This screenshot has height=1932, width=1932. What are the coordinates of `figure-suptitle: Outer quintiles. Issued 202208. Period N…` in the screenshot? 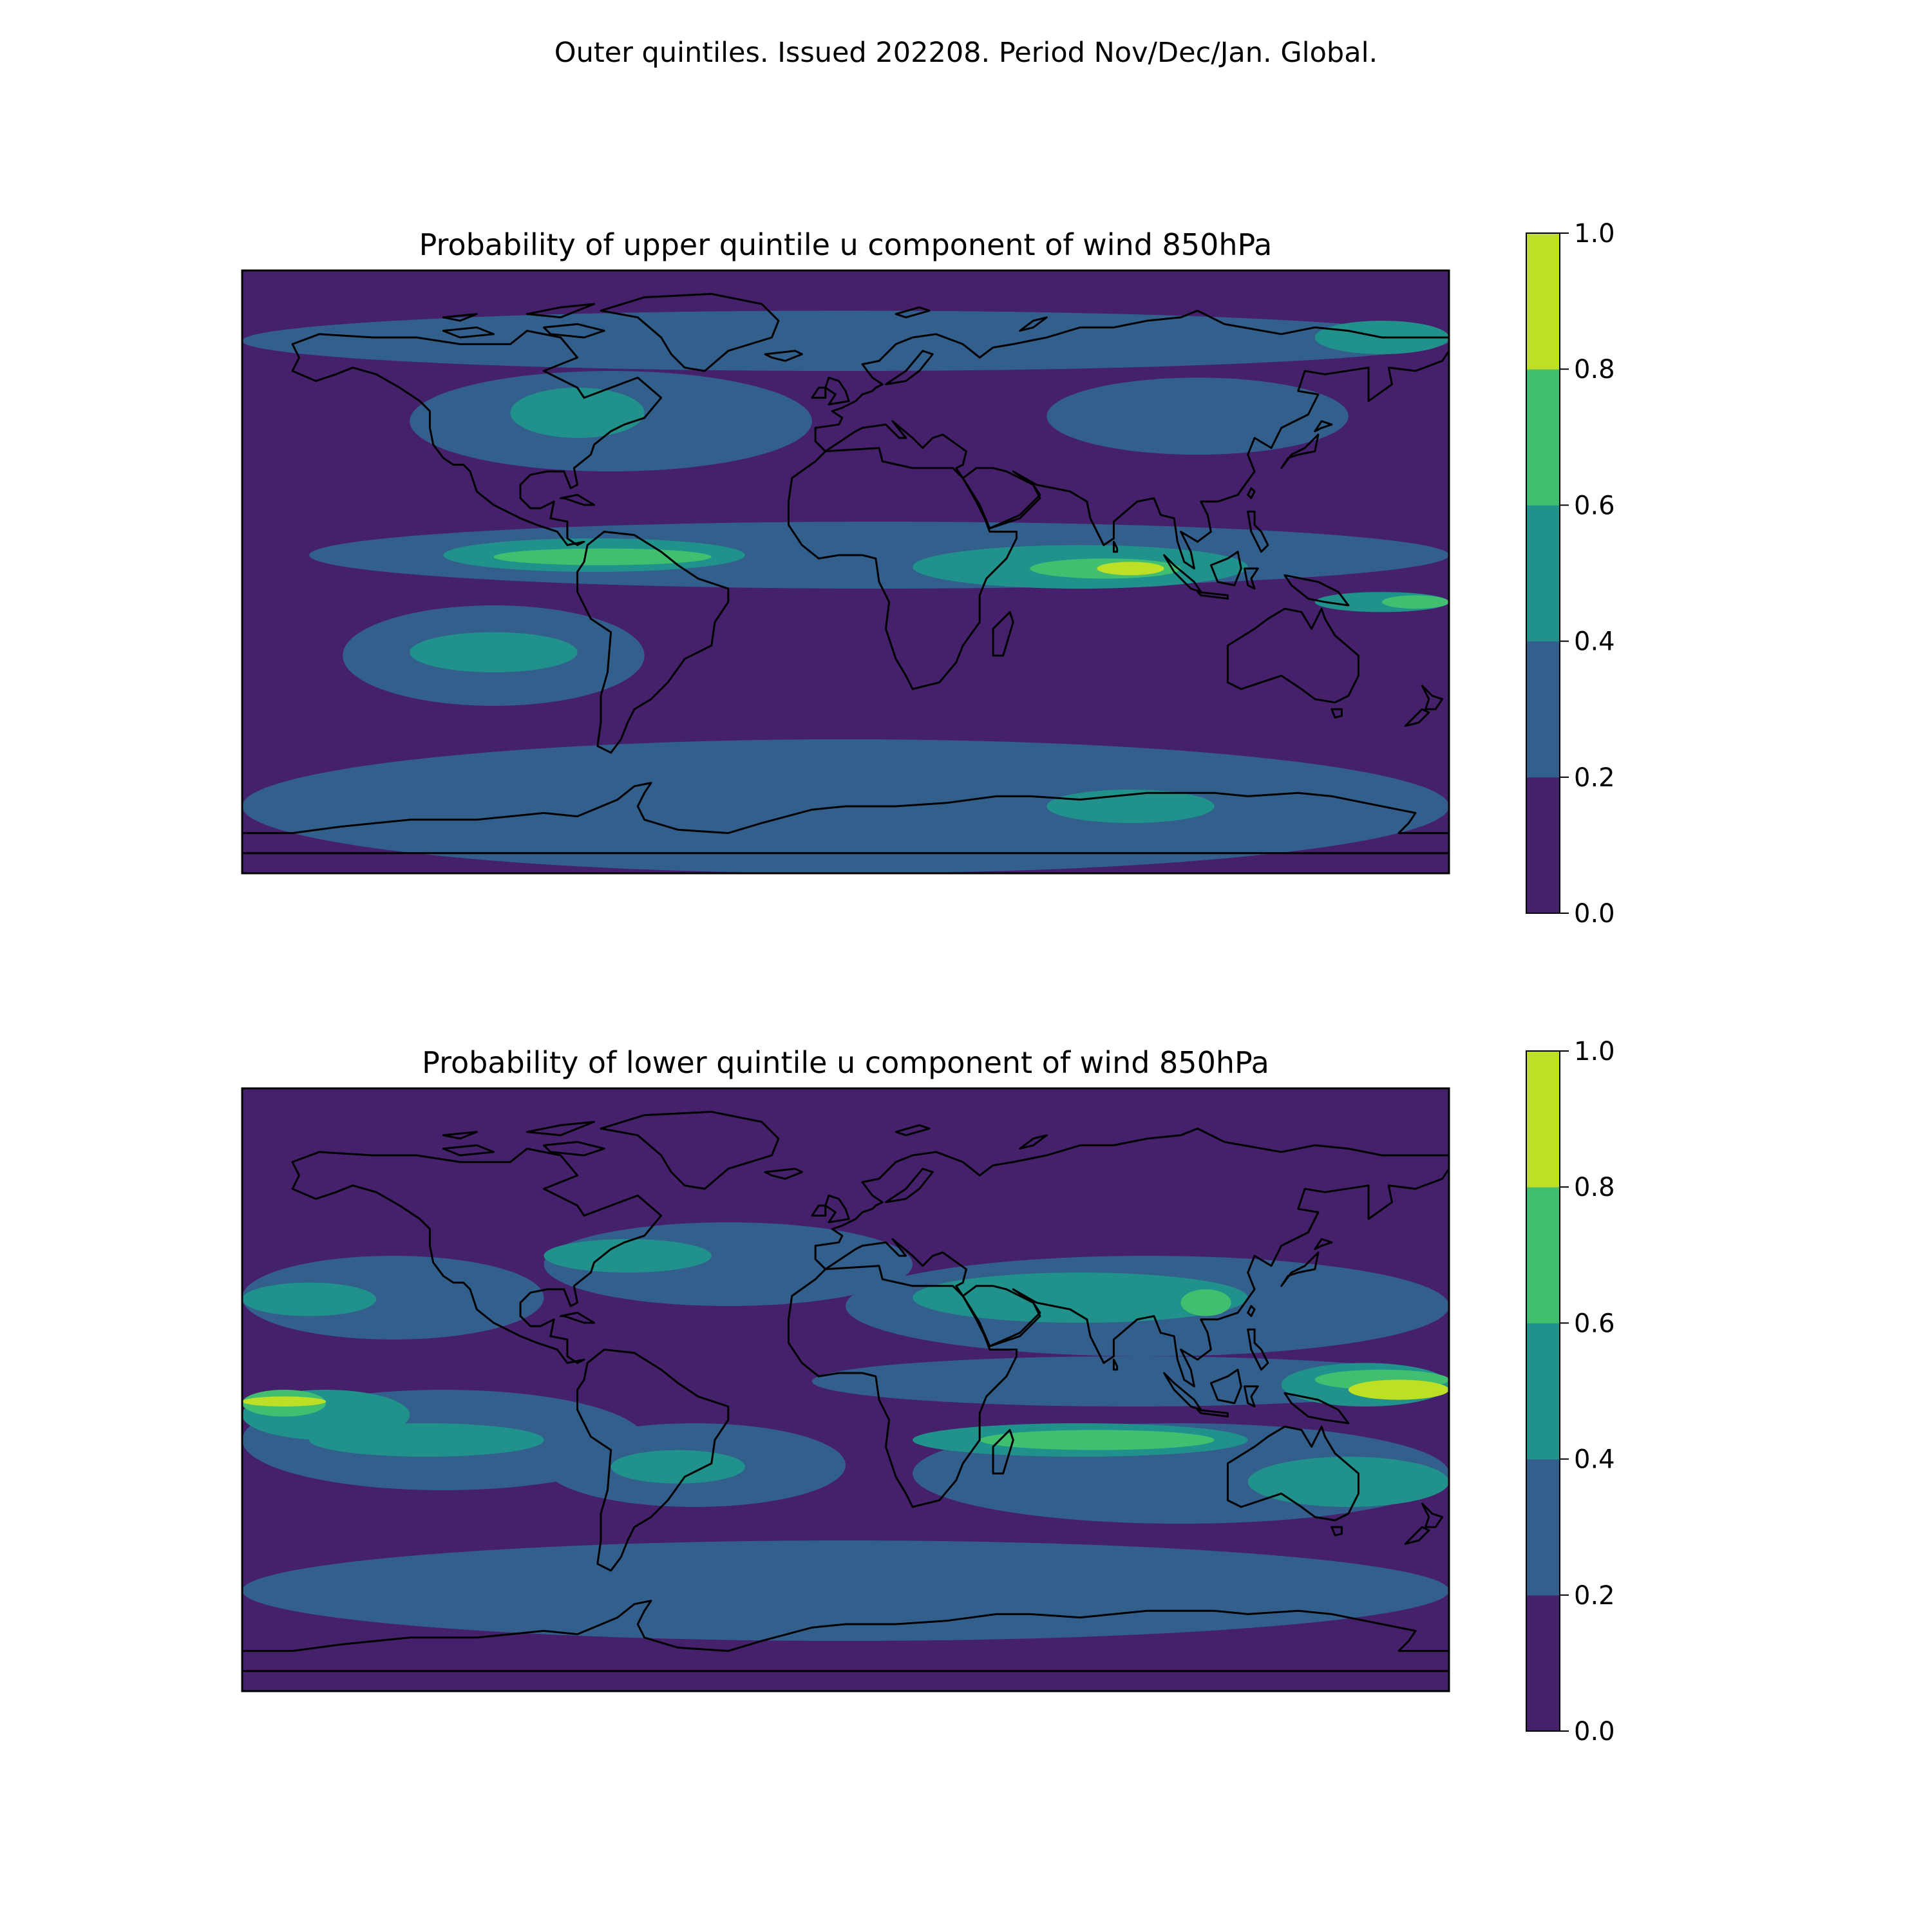 It's located at (966, 53).